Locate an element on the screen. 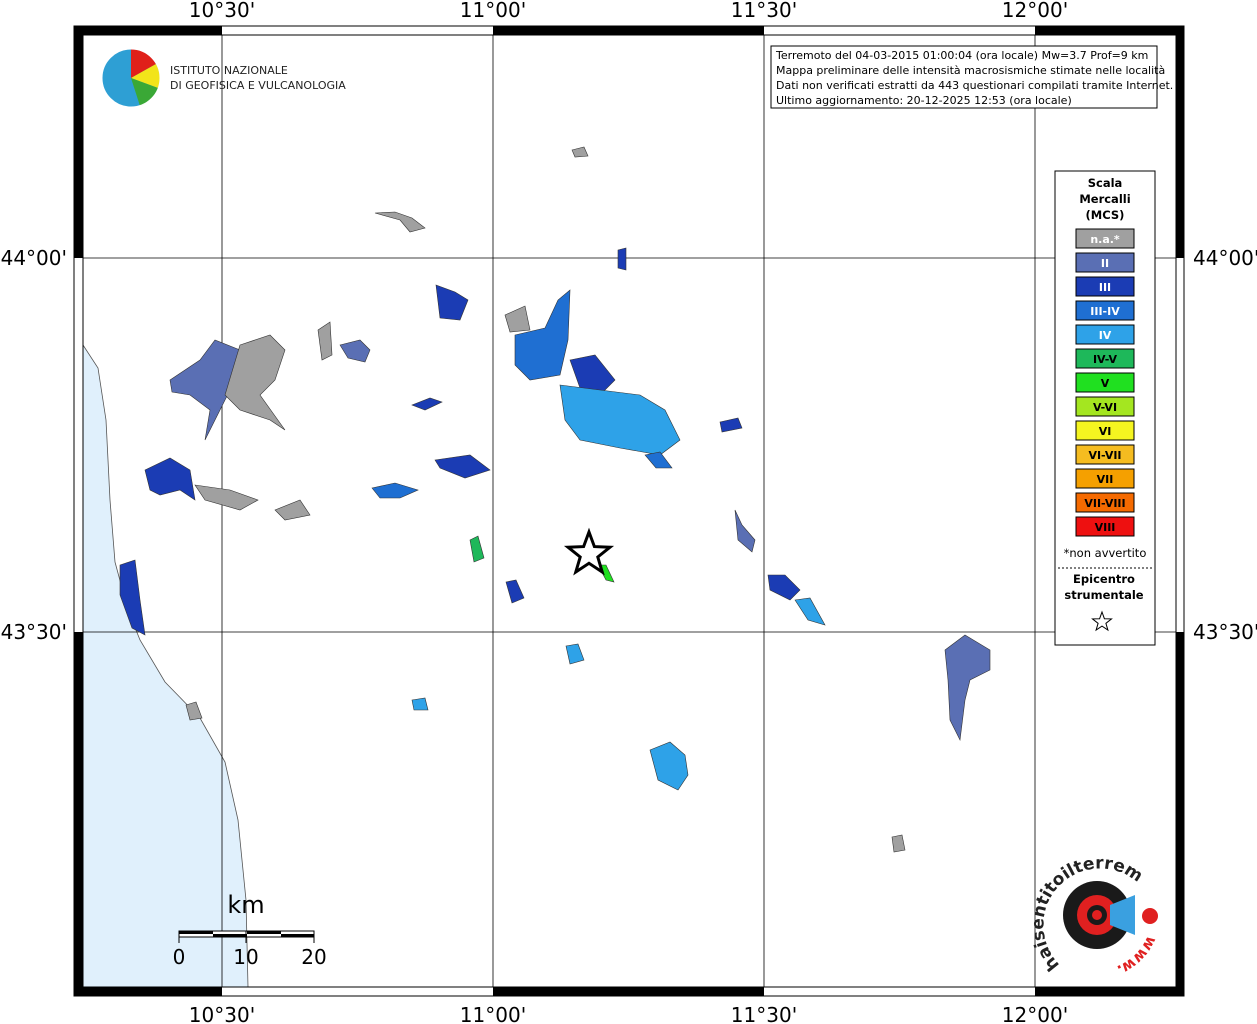 The width and height of the screenshot is (1257, 1024). legend-label: III is located at coordinates (1105, 287).